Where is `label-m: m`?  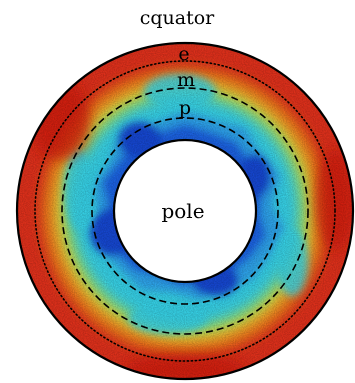 label-m: m is located at coordinates (186, 80).